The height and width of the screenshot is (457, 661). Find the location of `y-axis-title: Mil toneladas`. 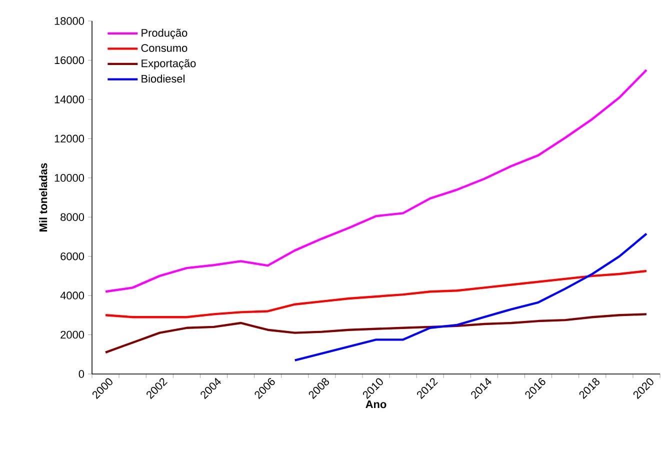

y-axis-title: Mil toneladas is located at coordinates (43, 197).